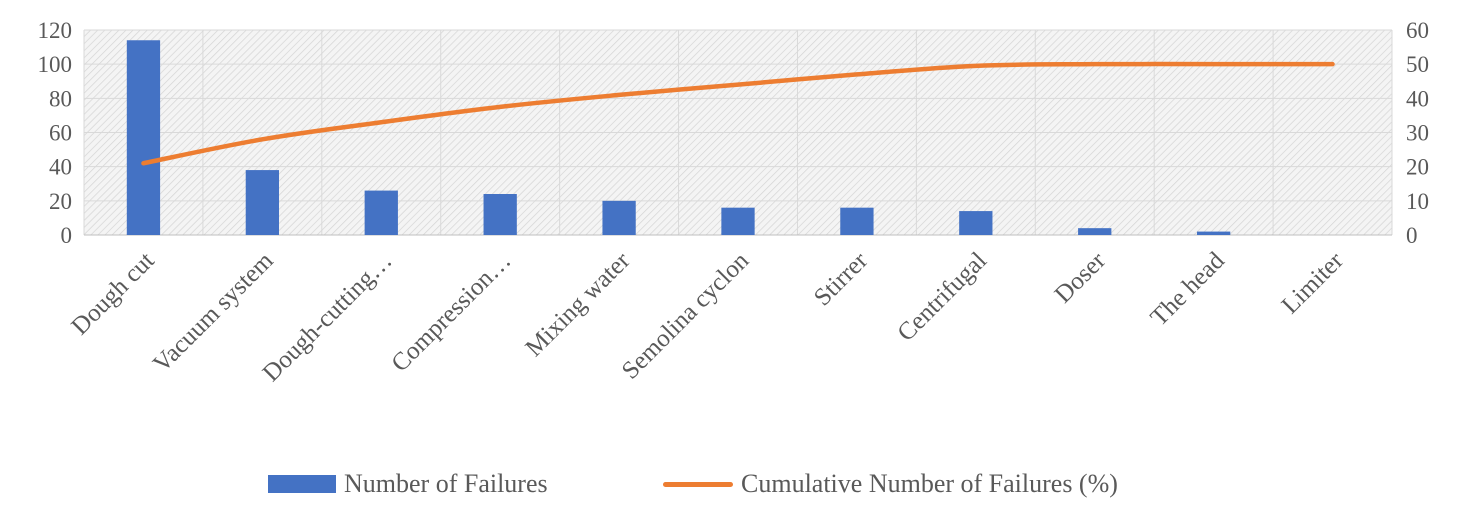  Describe the element at coordinates (55, 30) in the screenshot. I see `y-tick-label: 120` at that location.